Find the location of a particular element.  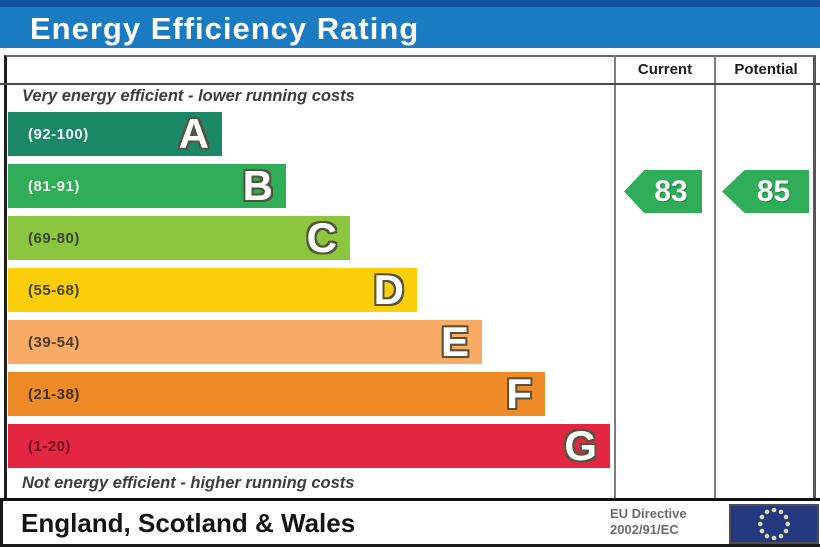

band-c-letter: C is located at coordinates (321, 237).